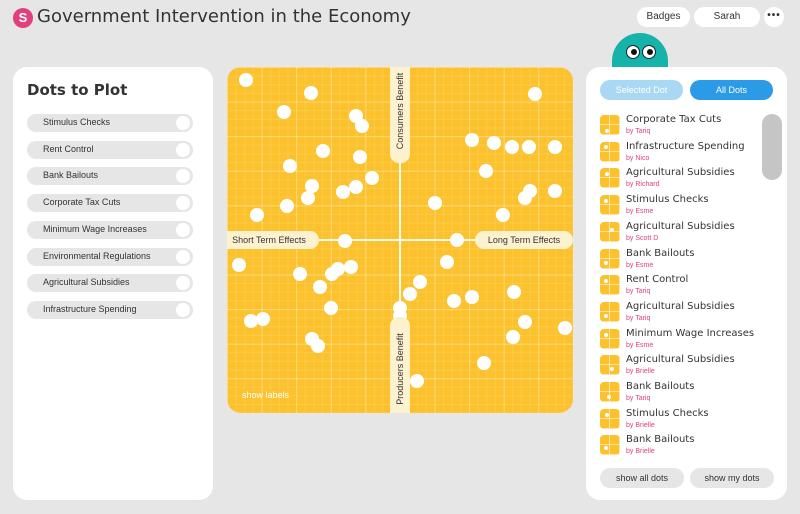  Describe the element at coordinates (224, 16) in the screenshot. I see `page-title: Government Intervention in the Economy` at that location.